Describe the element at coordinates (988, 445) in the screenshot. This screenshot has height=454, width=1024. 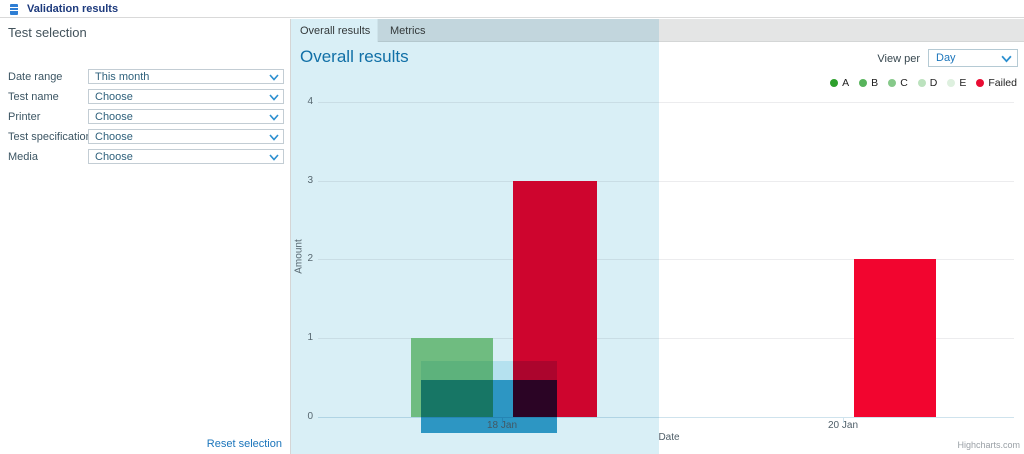
I see `highcharts-credit: Highcharts.com` at that location.